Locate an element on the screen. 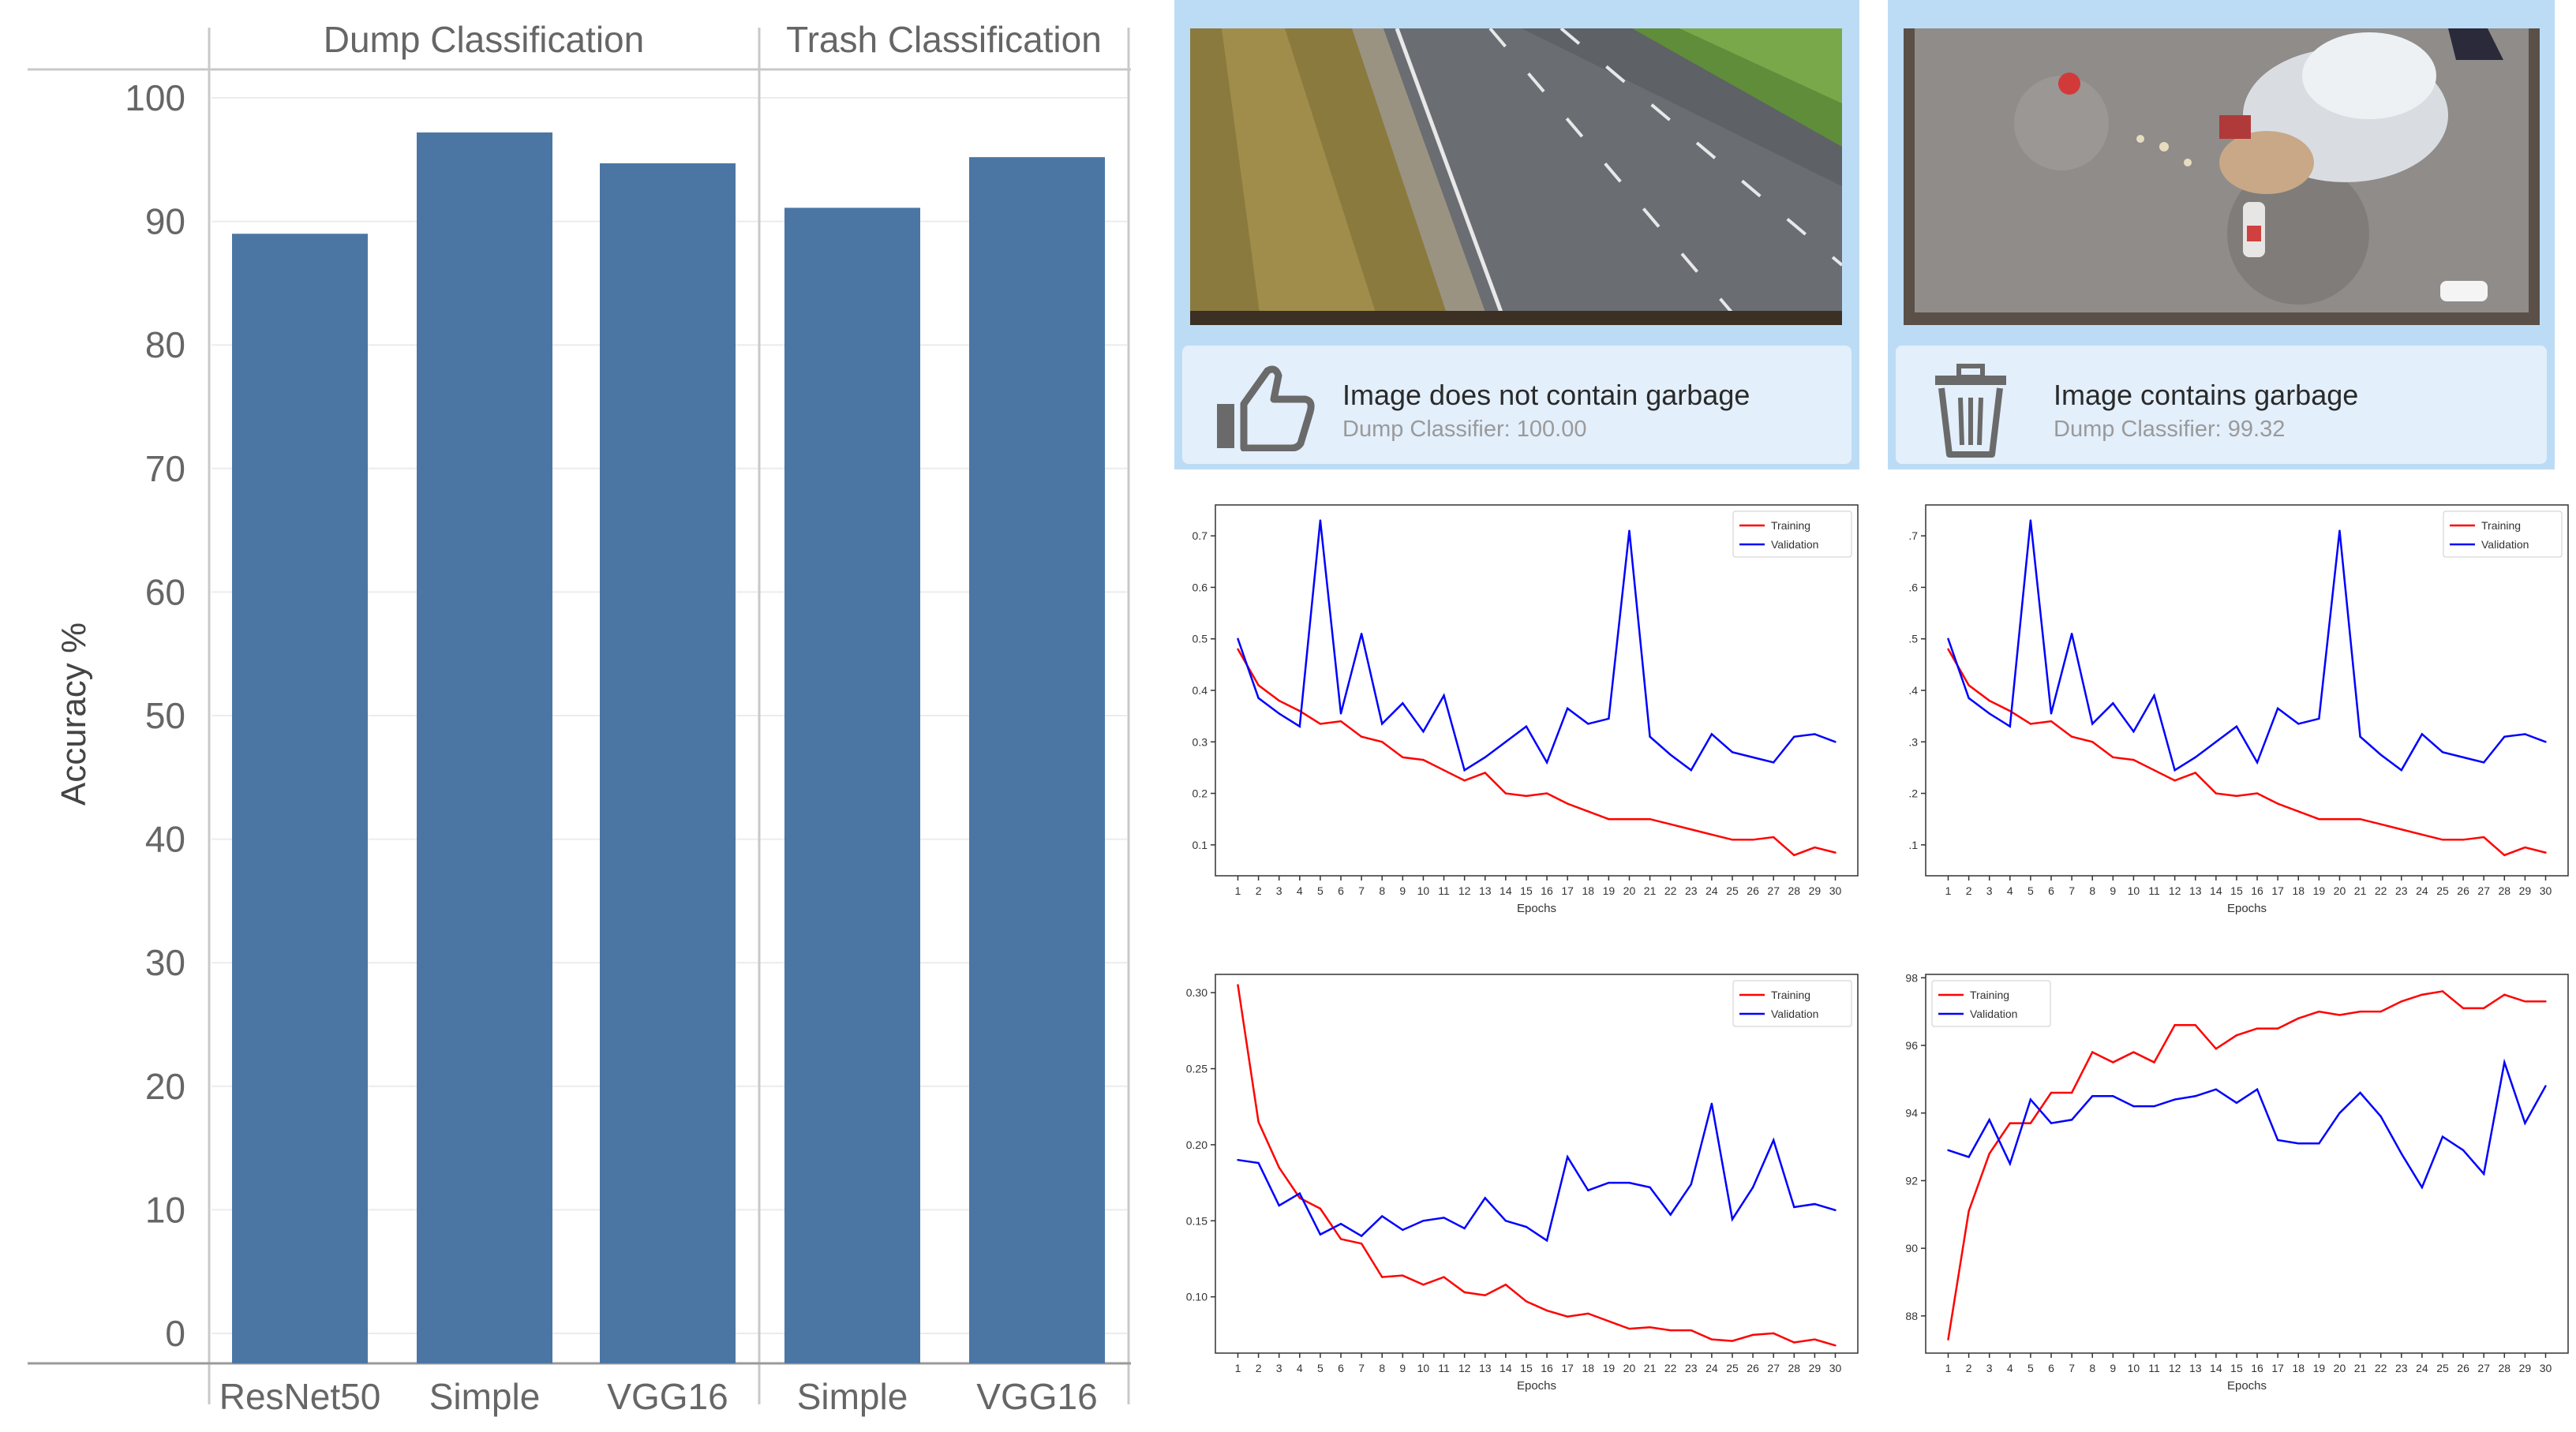 The width and height of the screenshot is (2576, 1432). facet-label-trash: Trash Classification is located at coordinates (944, 39).